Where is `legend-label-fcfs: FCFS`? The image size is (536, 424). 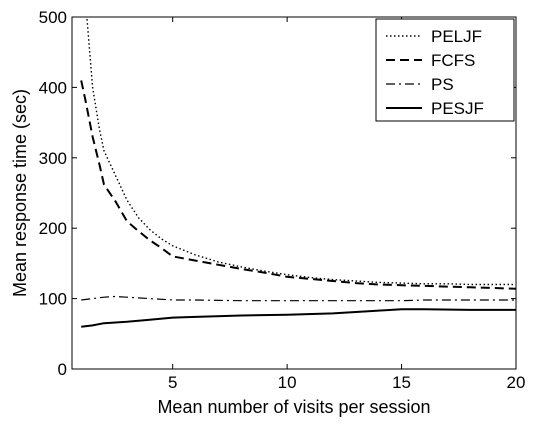 legend-label-fcfs: FCFS is located at coordinates (453, 60).